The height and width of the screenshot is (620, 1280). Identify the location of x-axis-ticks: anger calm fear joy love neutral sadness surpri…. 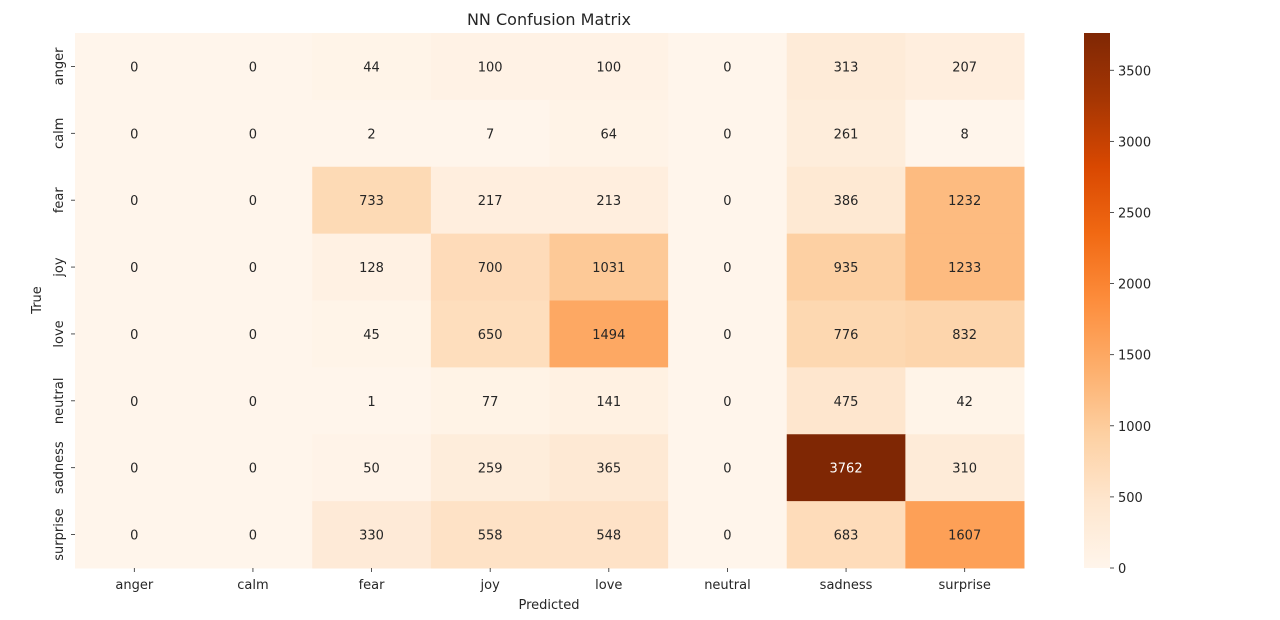
(553, 580).